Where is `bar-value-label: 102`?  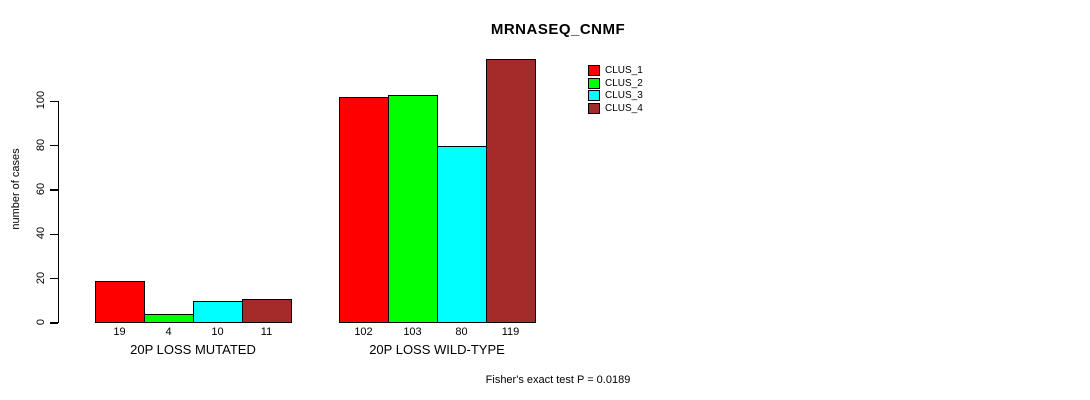 bar-value-label: 102 is located at coordinates (363, 332).